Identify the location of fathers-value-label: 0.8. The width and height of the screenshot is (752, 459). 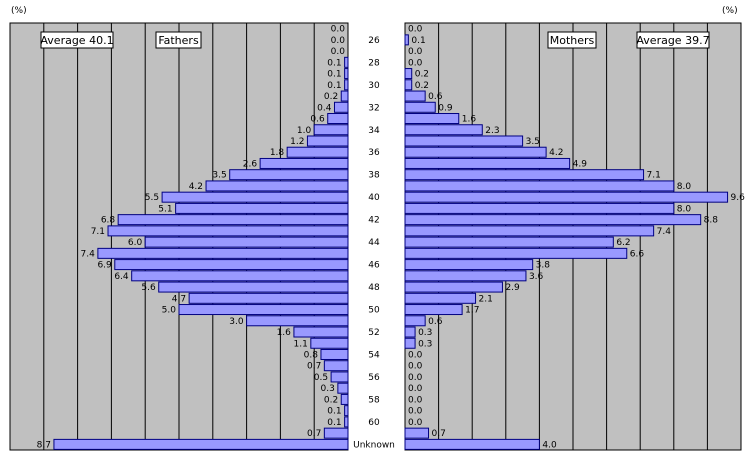
(311, 355).